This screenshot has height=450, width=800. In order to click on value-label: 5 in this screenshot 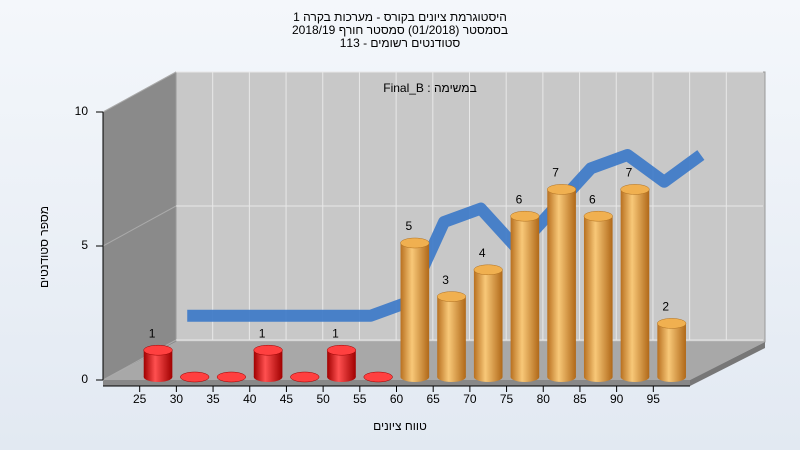, I will do `click(409, 226)`.